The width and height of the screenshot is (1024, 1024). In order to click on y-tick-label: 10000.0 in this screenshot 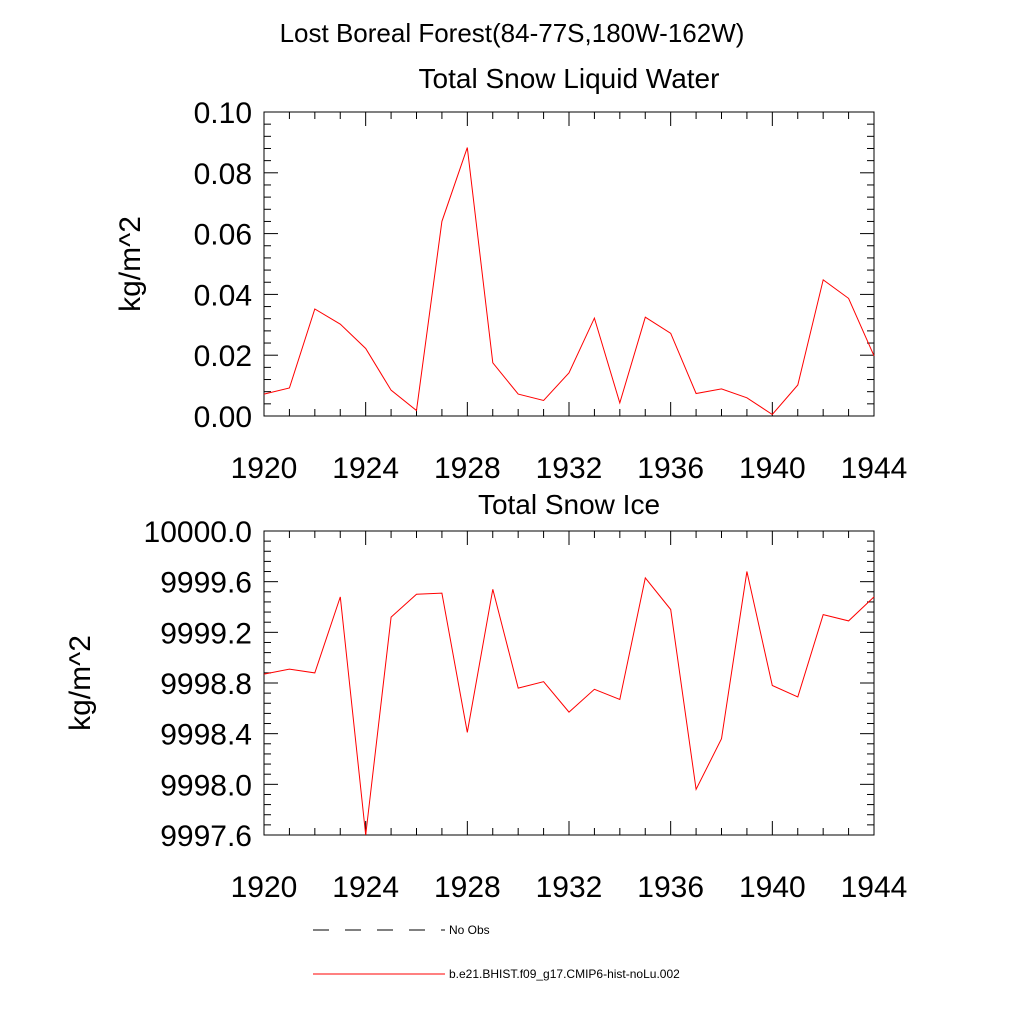, I will do `click(198, 532)`.